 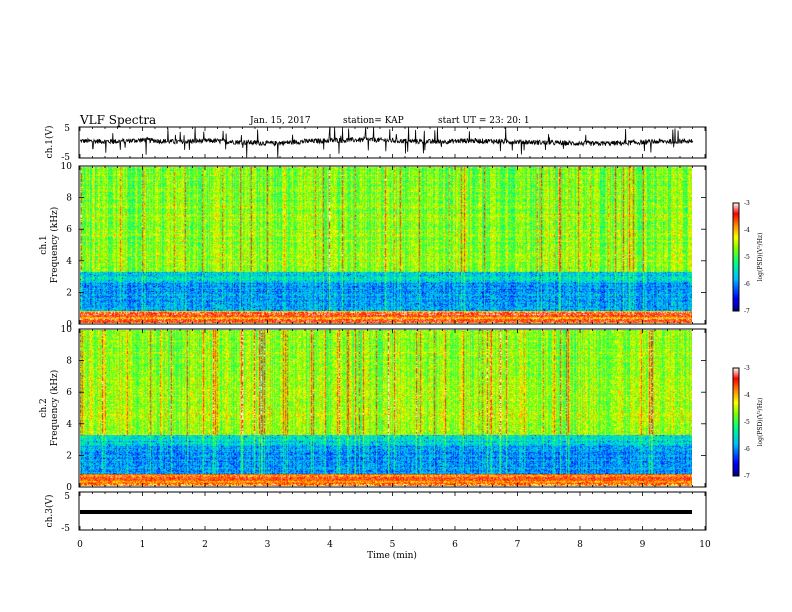 I want to click on ch2-spec-ytick-10: 10, so click(x=67, y=330).